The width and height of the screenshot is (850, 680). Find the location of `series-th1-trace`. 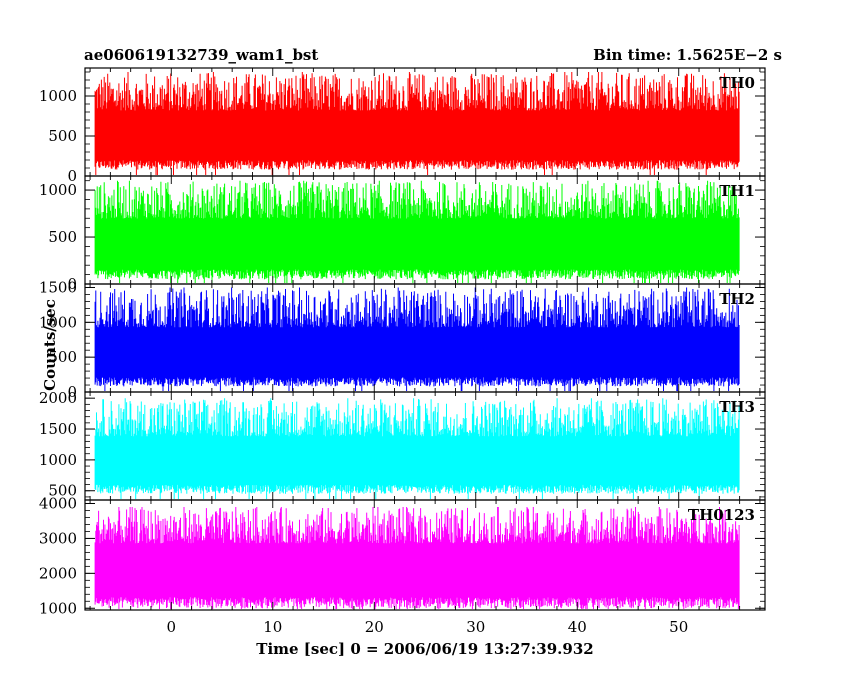

series-th1-trace is located at coordinates (417, 231).